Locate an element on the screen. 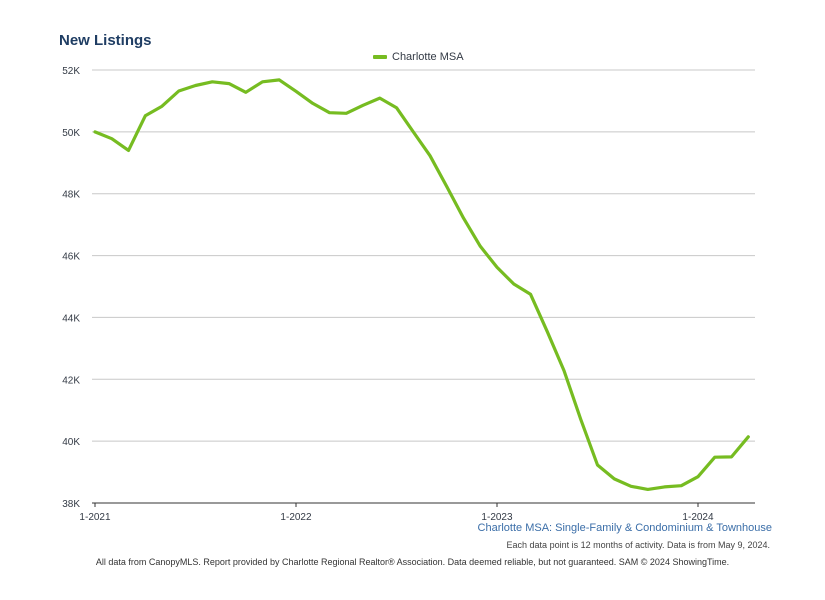 The width and height of the screenshot is (825, 600). y-tick-label: 50K is located at coordinates (71, 133).